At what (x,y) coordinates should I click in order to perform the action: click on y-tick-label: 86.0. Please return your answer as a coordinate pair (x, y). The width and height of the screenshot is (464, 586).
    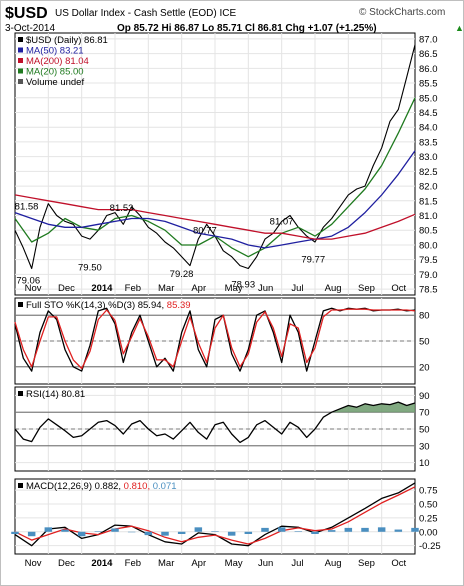
    Looking at the image, I should click on (428, 69).